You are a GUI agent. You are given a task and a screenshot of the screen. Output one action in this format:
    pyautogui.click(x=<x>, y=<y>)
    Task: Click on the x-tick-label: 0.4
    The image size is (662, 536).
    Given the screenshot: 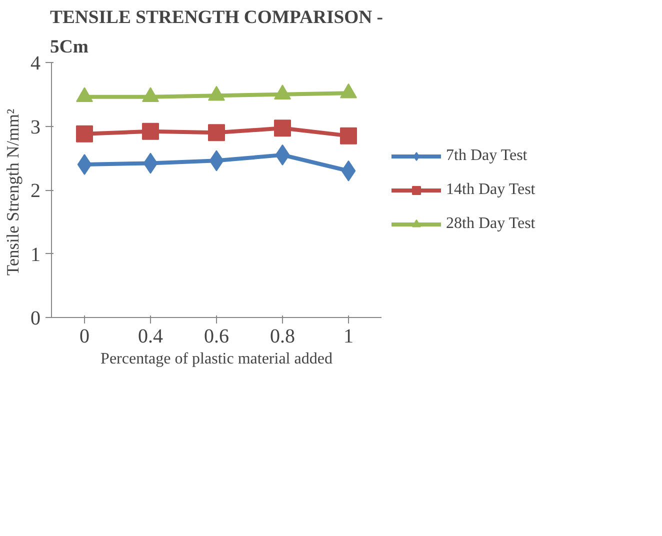 What is the action you would take?
    pyautogui.click(x=150, y=337)
    